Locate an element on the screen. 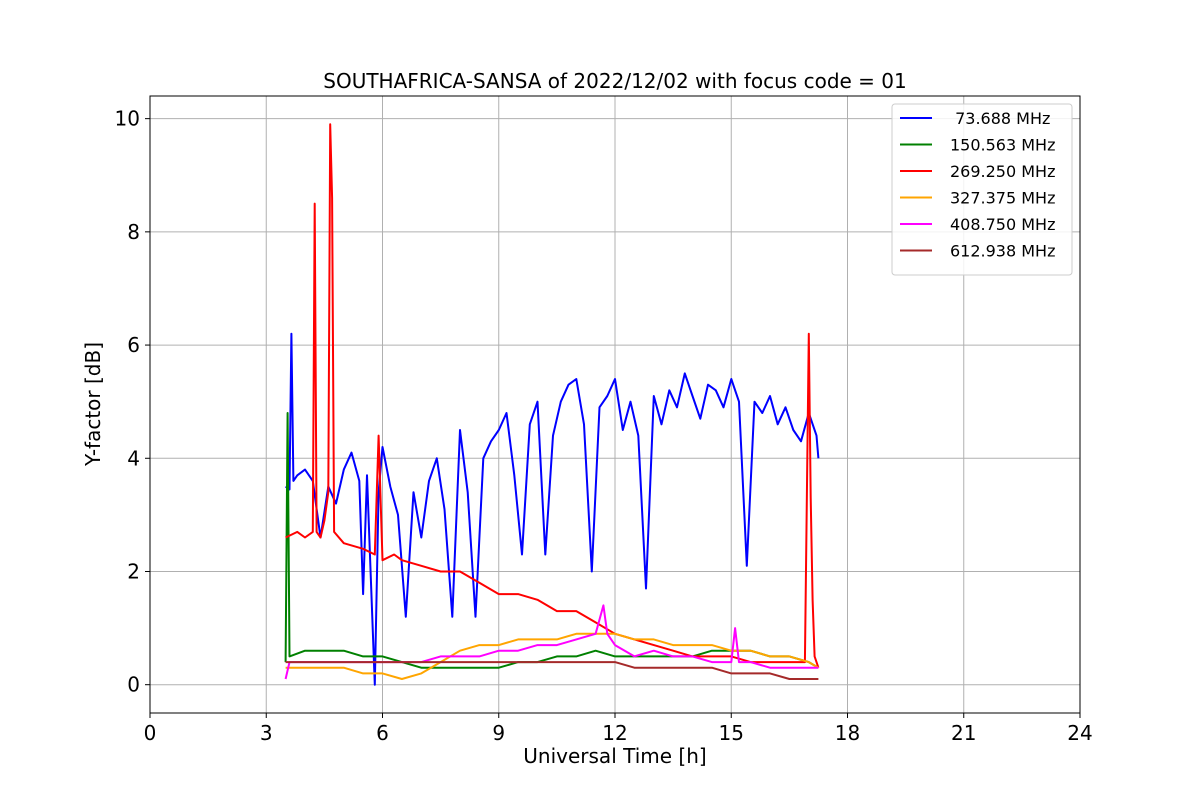 The width and height of the screenshot is (1200, 800). x-tick-label: 0 is located at coordinates (150, 733).